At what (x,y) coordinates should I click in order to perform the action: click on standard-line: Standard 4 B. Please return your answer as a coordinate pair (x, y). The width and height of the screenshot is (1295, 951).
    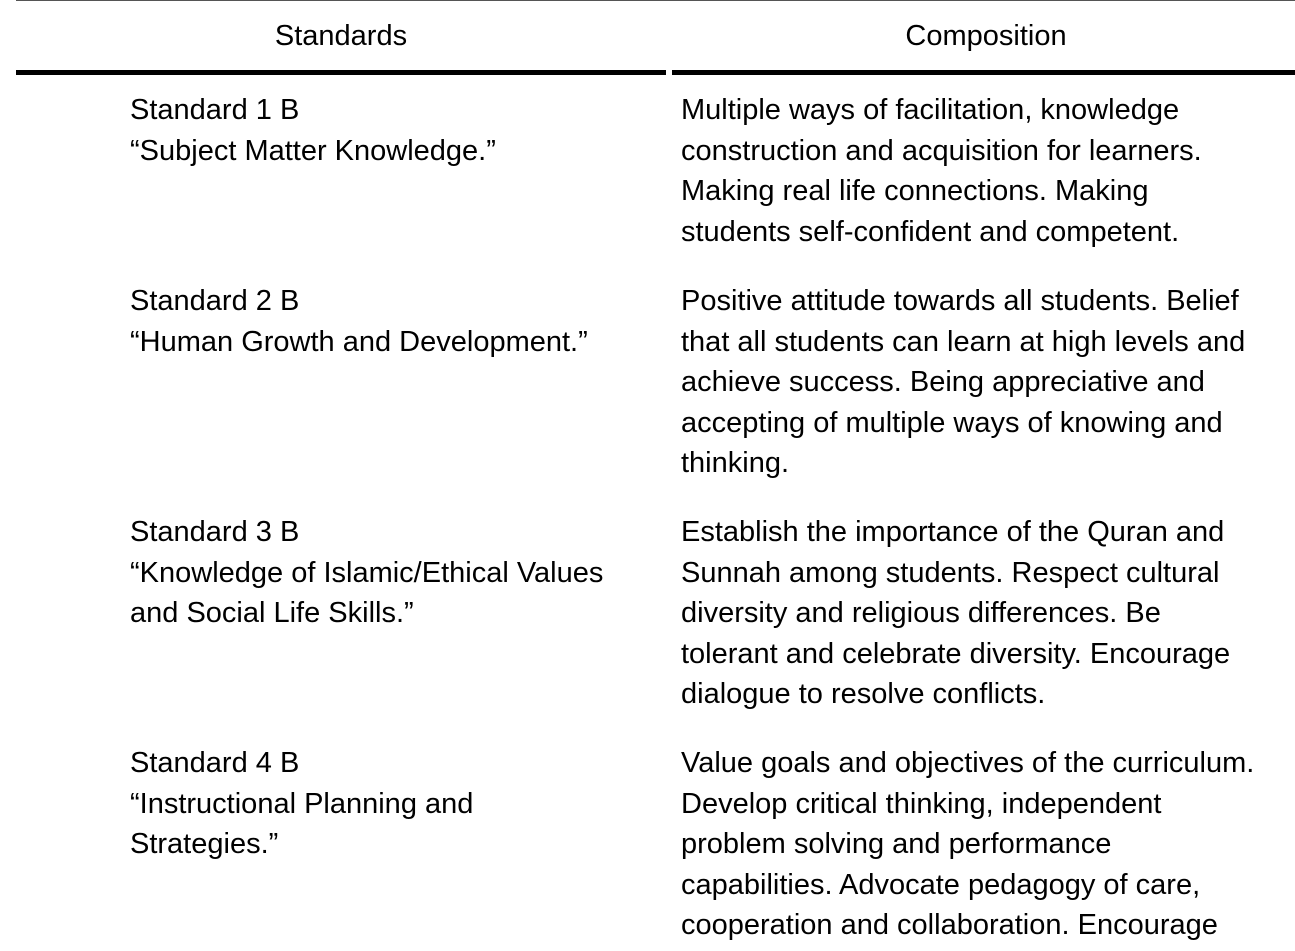
    Looking at the image, I should click on (215, 763).